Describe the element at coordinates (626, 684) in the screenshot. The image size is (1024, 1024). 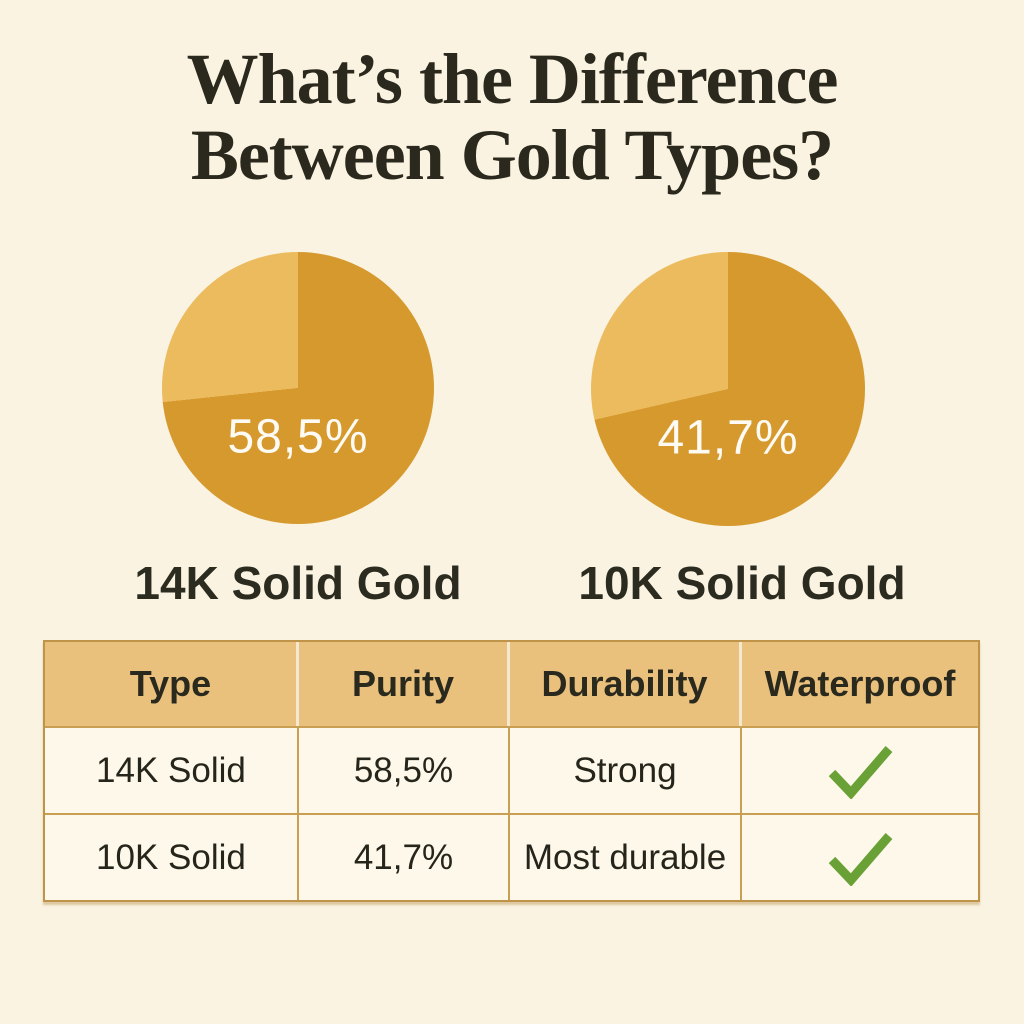
I see `table-header-durability: Durability` at that location.